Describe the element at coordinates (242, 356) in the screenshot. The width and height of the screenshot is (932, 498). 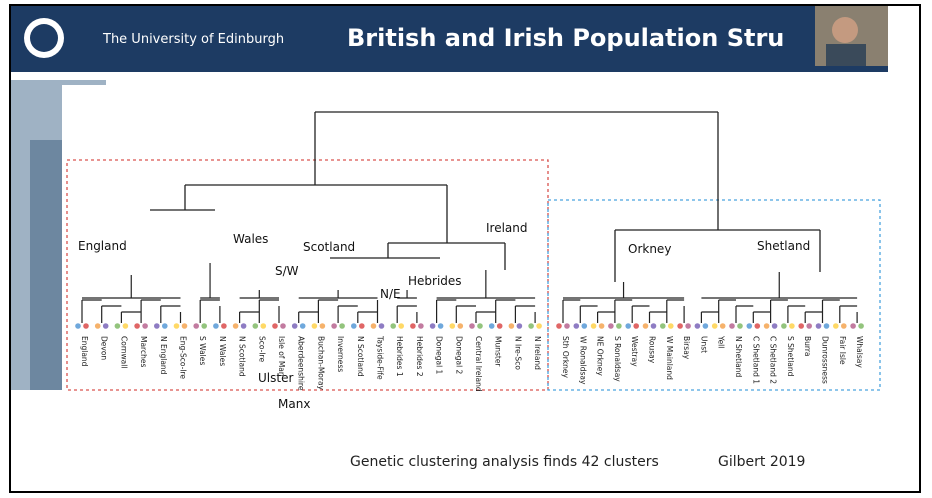
I see `leaf-label: N Scotland` at that location.